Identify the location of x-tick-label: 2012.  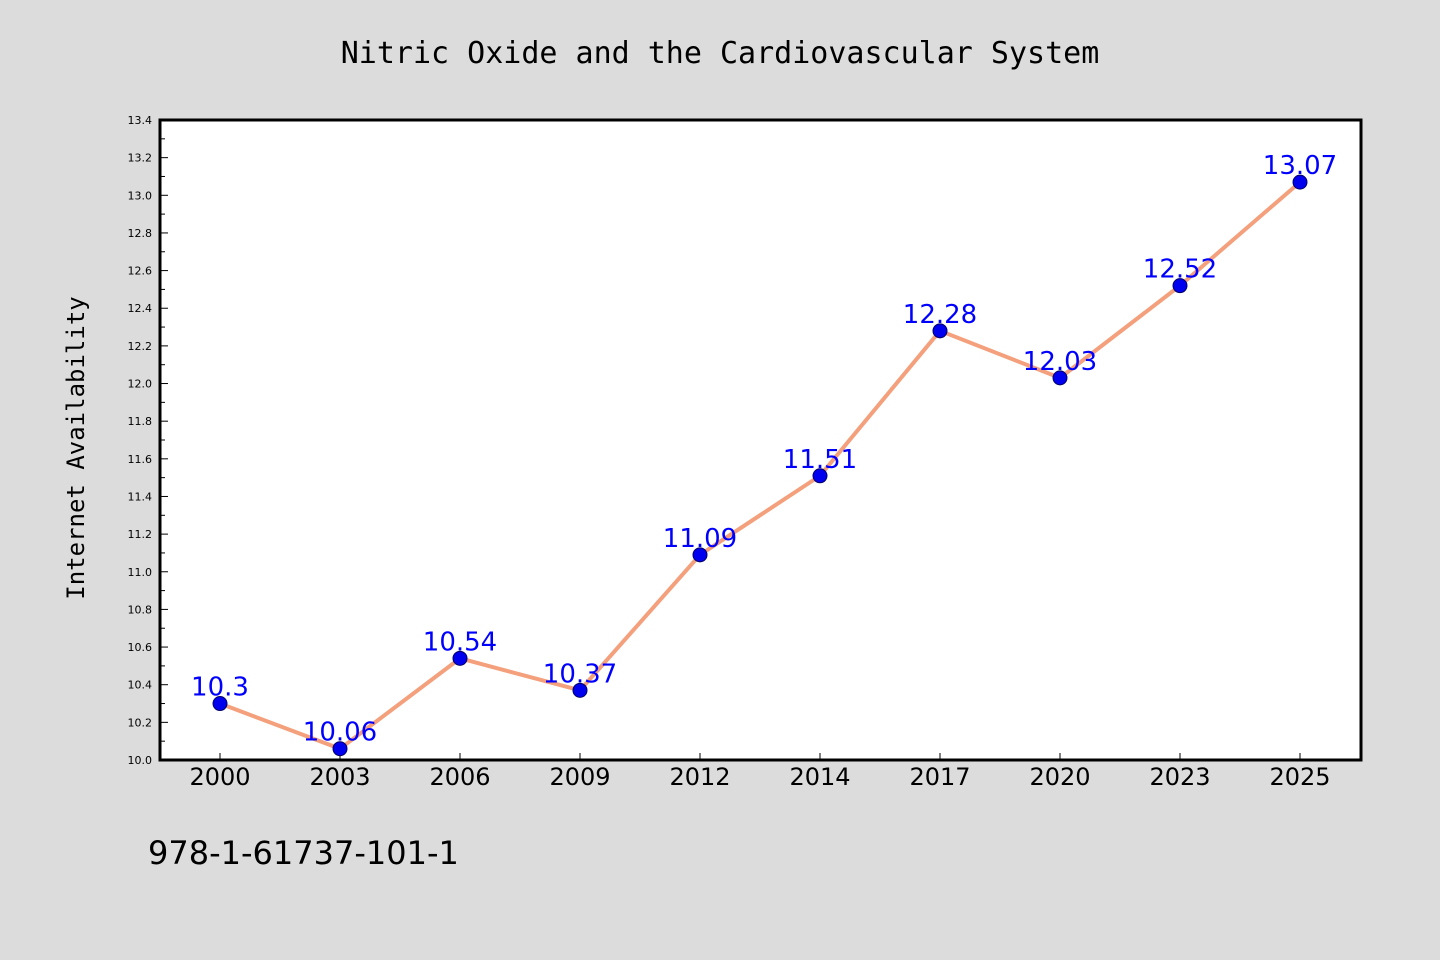
(699, 777).